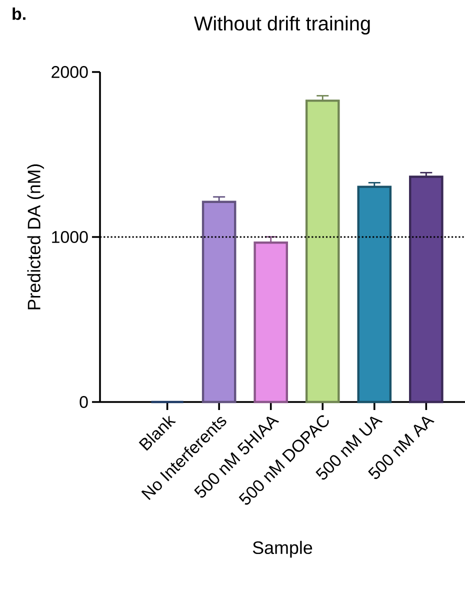  What do you see at coordinates (84, 402) in the screenshot?
I see `y-tick-label: 0` at bounding box center [84, 402].